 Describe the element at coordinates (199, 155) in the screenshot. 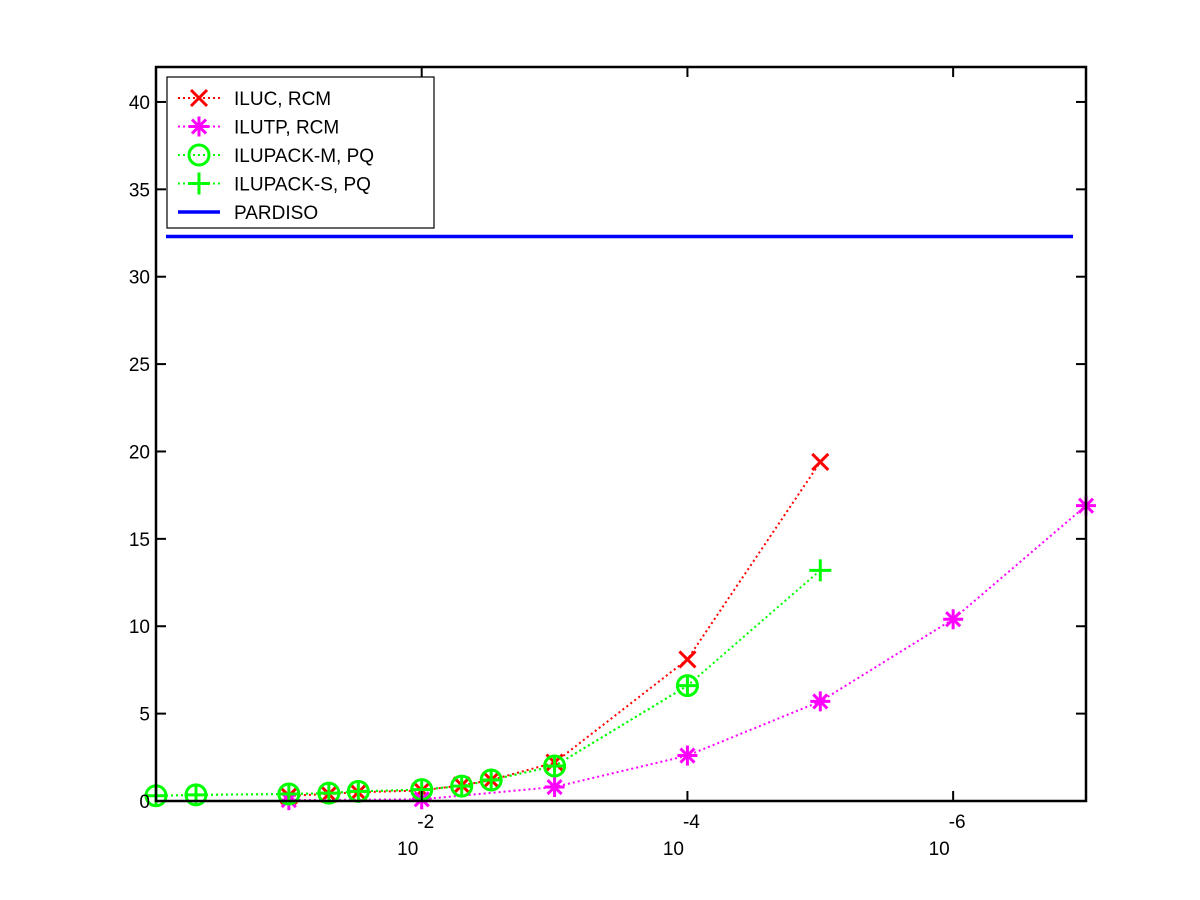

I see `legend-marker-ilupack-m-pq` at that location.